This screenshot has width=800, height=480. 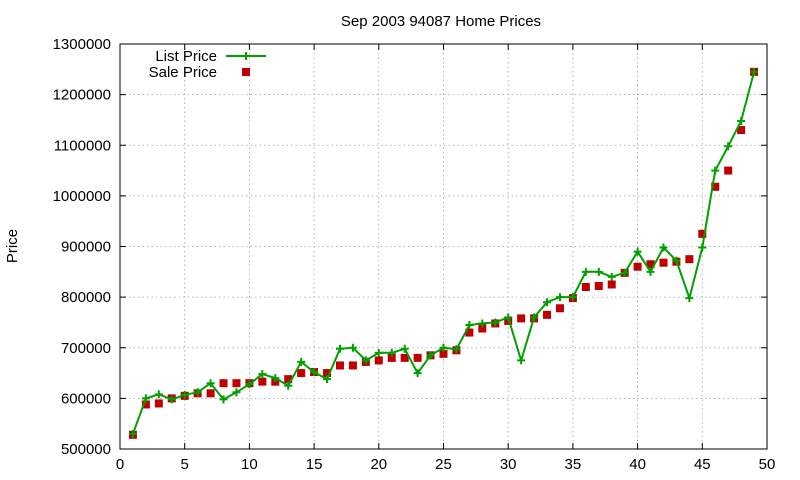 I want to click on x-tick-label: 5, so click(x=185, y=464).